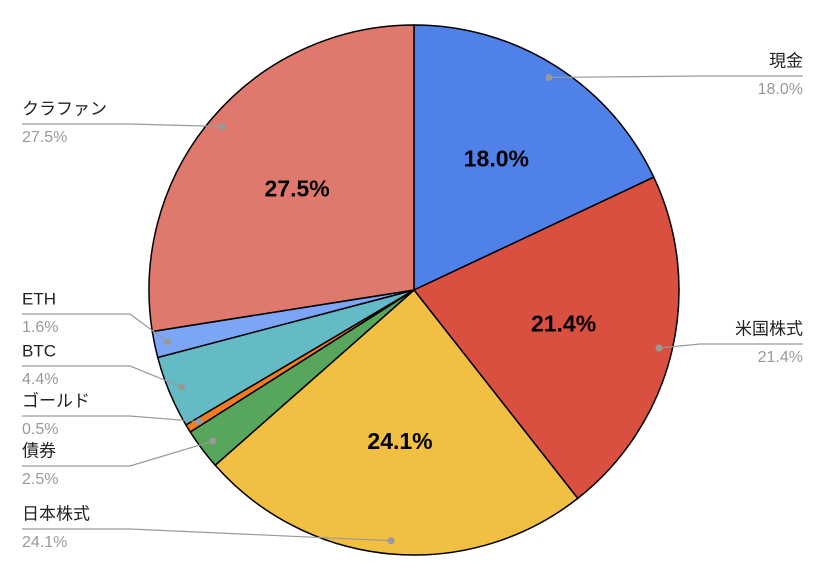 The height and width of the screenshot is (582, 824). Describe the element at coordinates (780, 357) in the screenshot. I see `value-label: 21.4%` at that location.